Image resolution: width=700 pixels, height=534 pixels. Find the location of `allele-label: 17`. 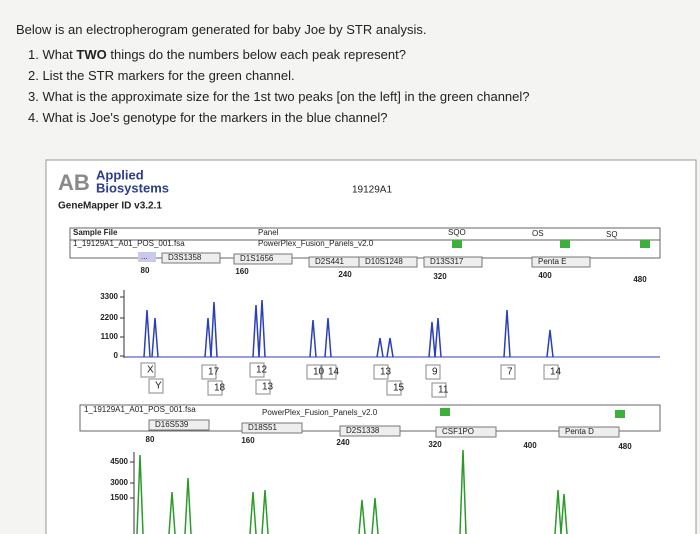

allele-label: 17 is located at coordinates (214, 372).